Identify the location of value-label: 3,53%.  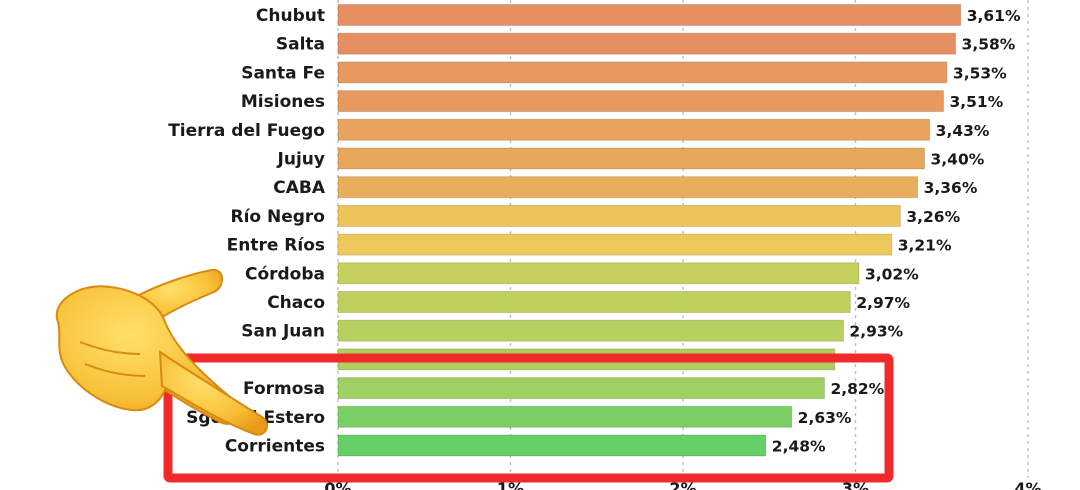
(980, 73).